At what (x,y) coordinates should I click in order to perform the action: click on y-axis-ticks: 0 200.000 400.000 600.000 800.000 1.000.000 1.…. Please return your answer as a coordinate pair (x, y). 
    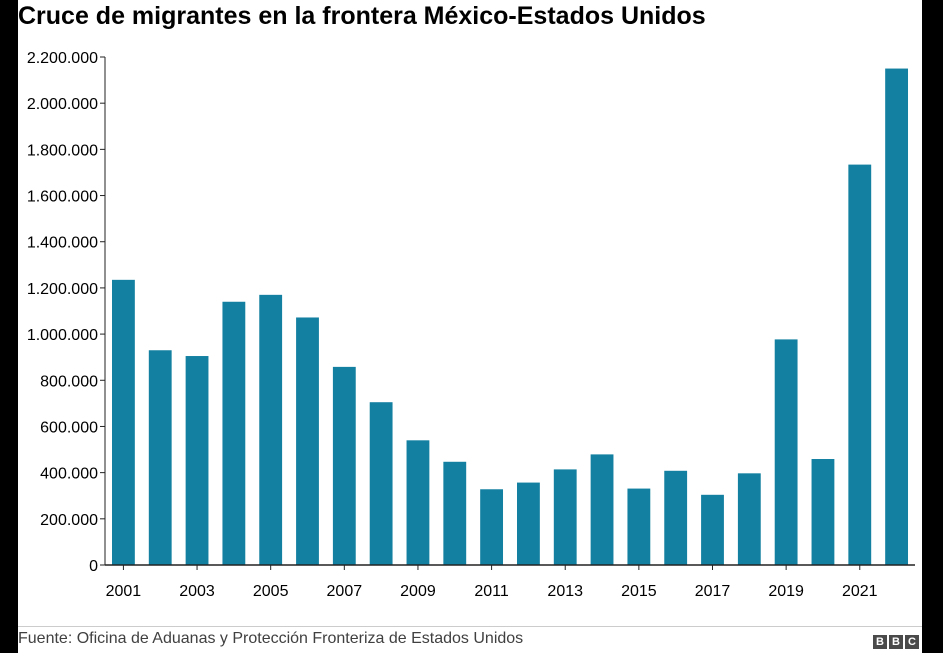
    Looking at the image, I should click on (66, 312).